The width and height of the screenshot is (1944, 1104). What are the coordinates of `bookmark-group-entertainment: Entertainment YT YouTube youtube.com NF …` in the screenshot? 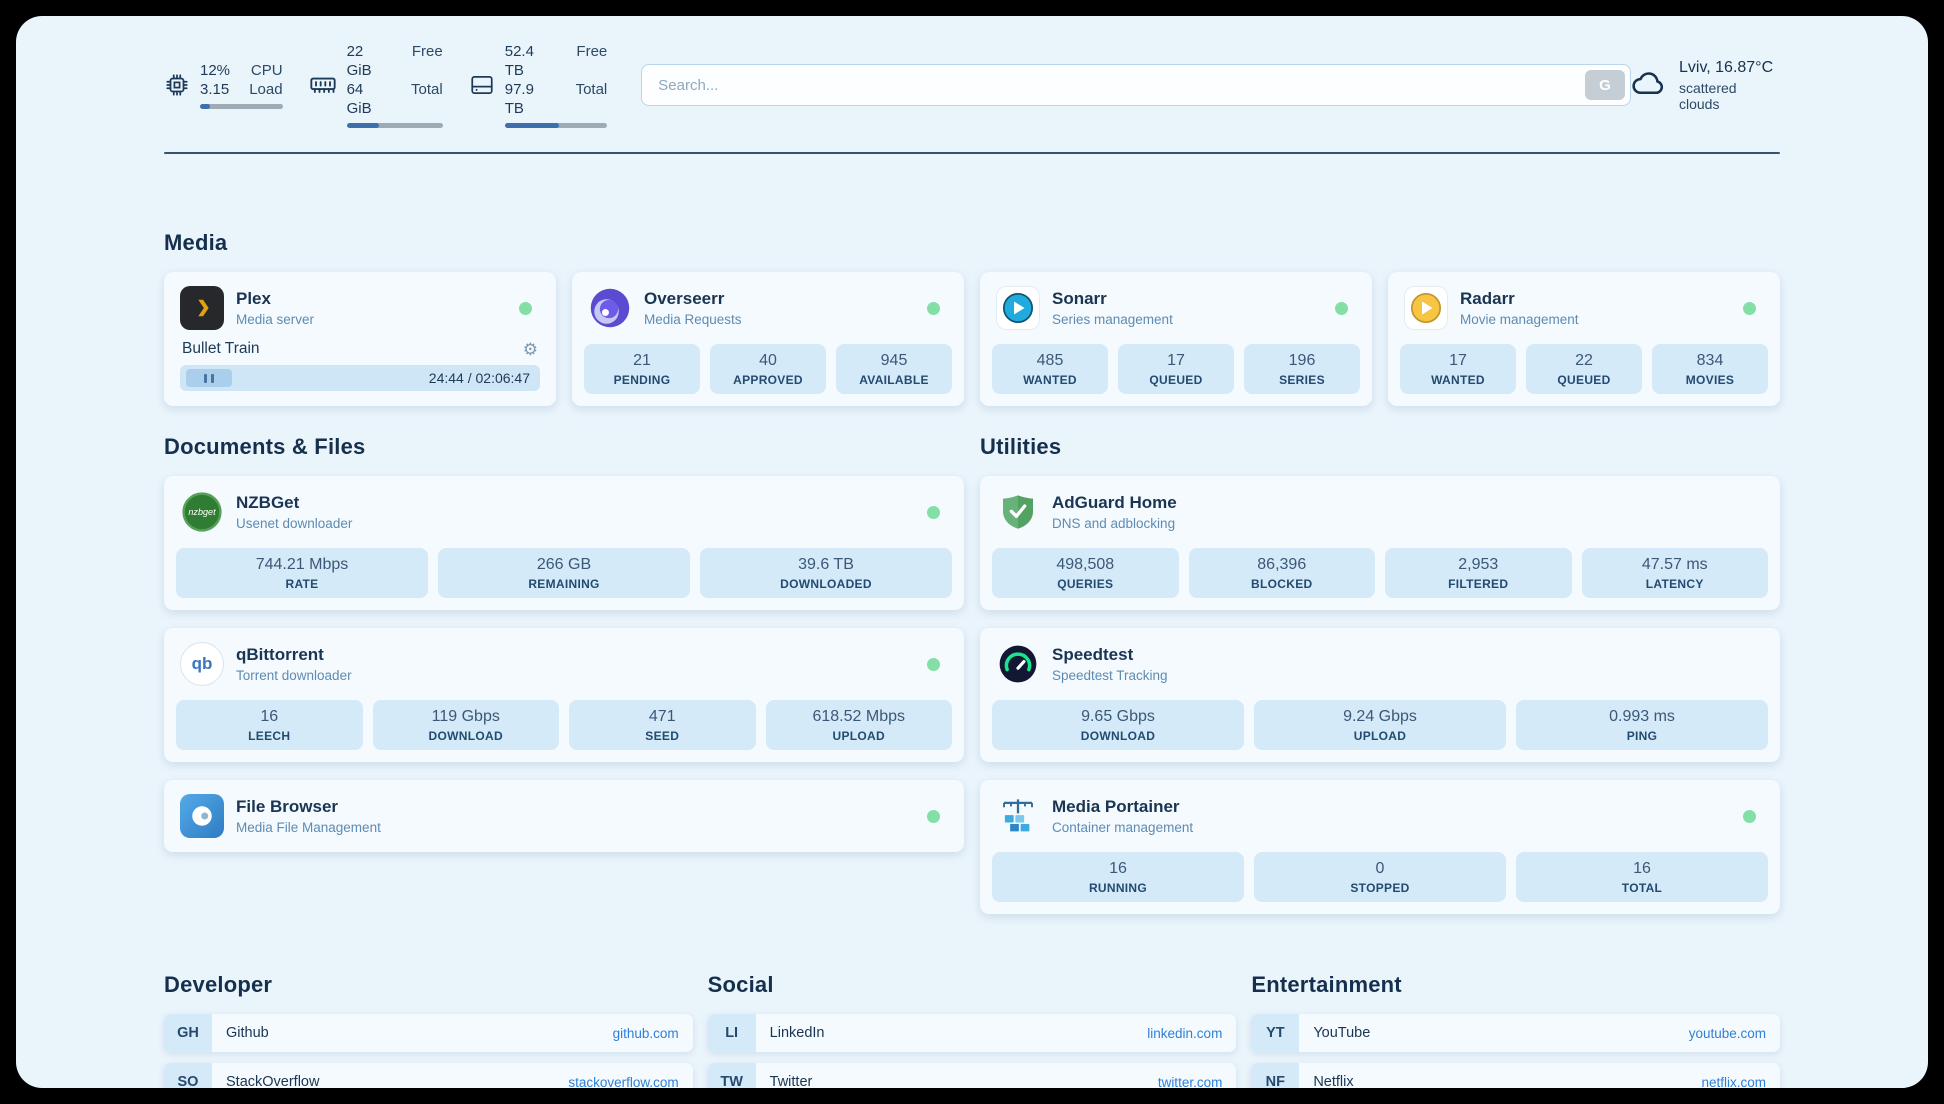 It's located at (1515, 1030).